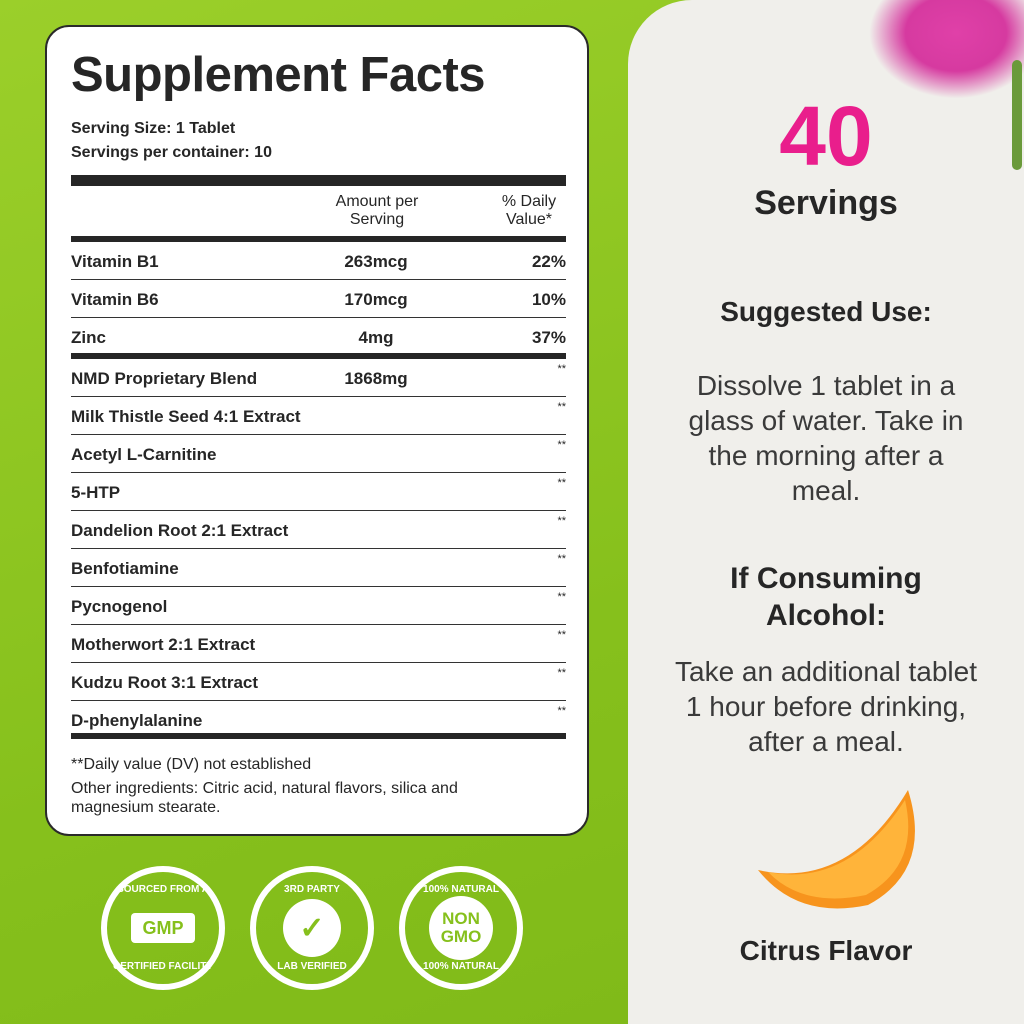  Describe the element at coordinates (376, 299) in the screenshot. I see `ingredient-amount: 170mcg` at that location.